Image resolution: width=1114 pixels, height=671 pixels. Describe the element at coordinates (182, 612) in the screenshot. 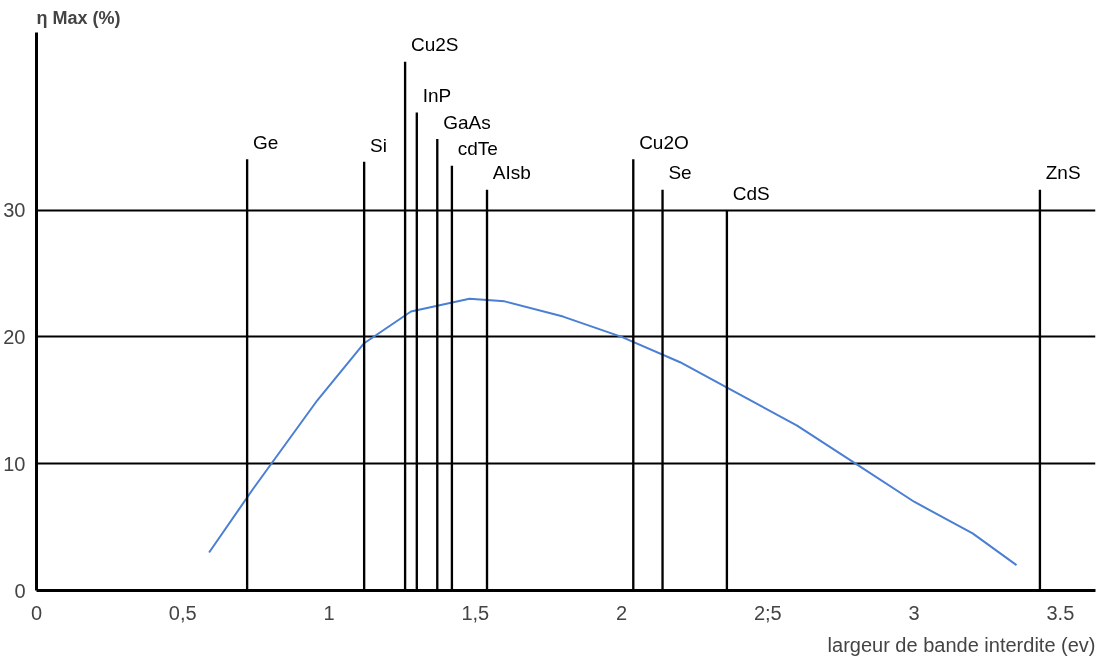

I see `x-tick-label: 0,5` at that location.